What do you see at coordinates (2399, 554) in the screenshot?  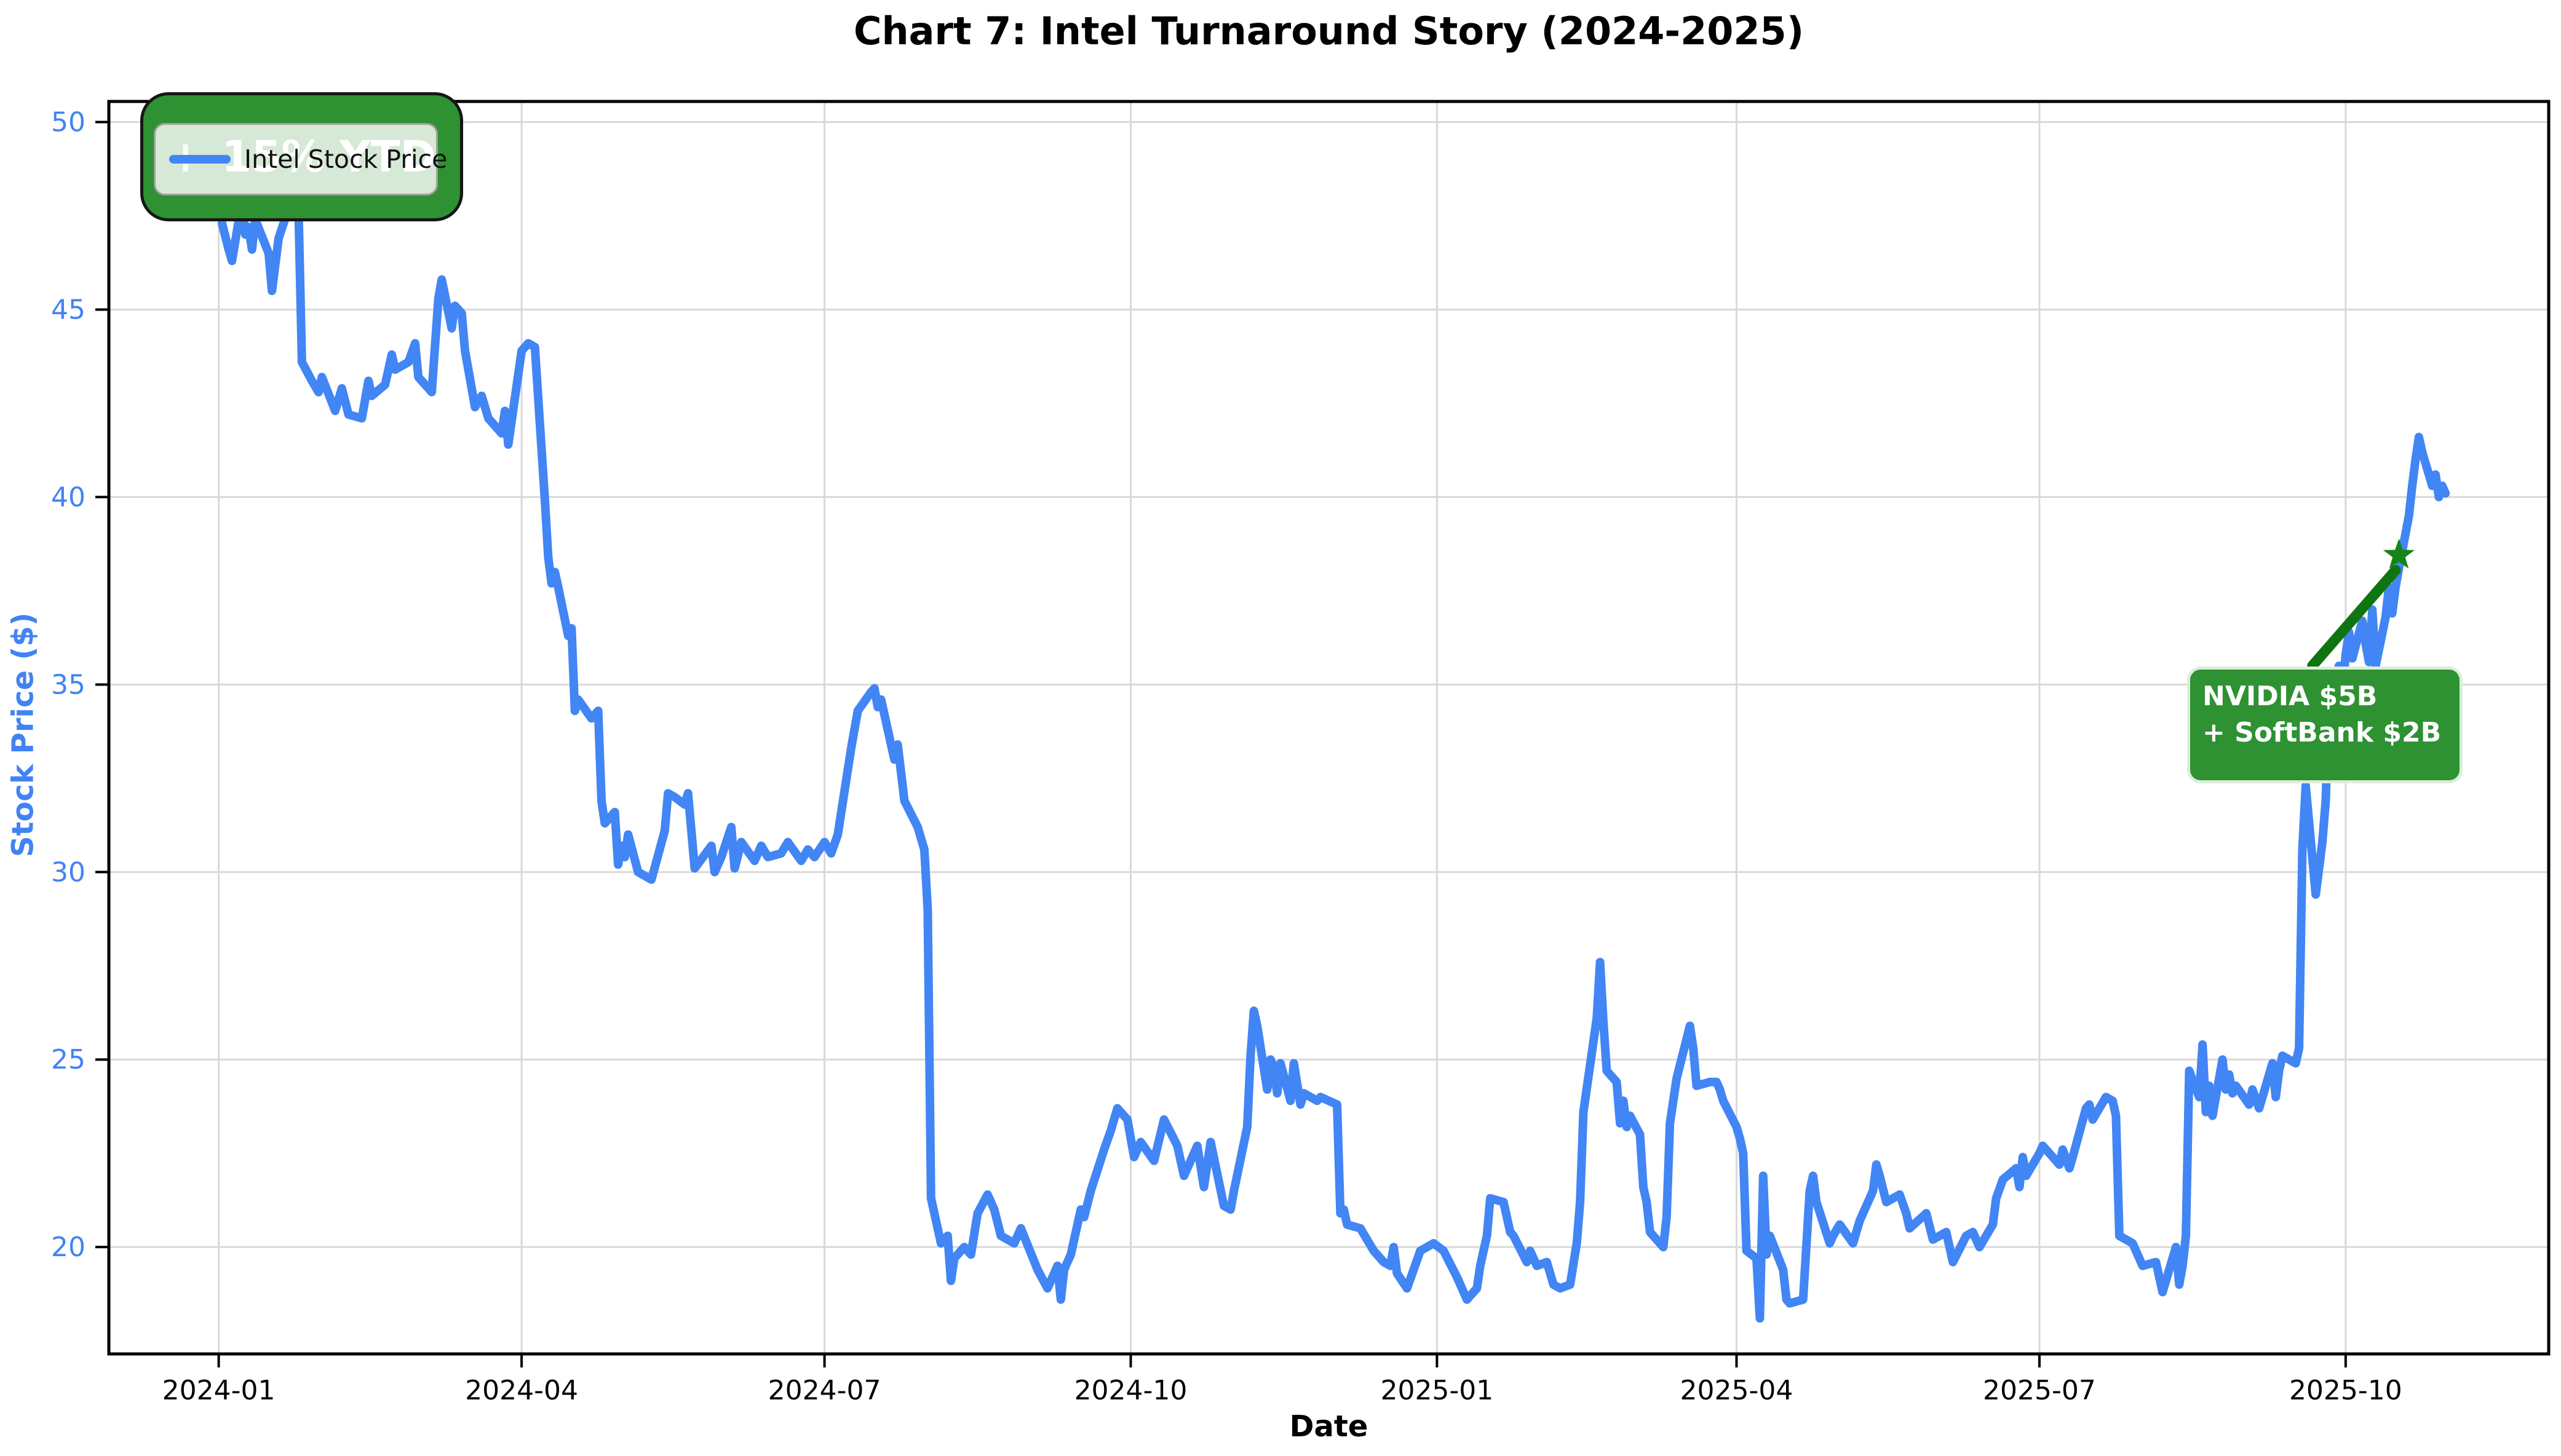 I see `star-marker-icon` at bounding box center [2399, 554].